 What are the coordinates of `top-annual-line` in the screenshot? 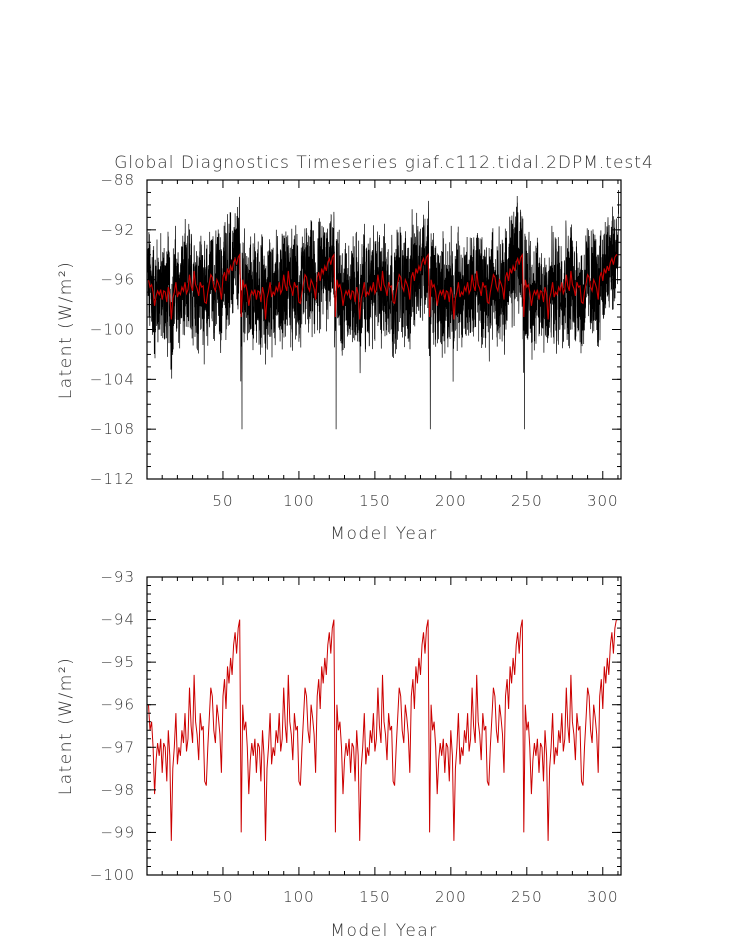 It's located at (382, 286).